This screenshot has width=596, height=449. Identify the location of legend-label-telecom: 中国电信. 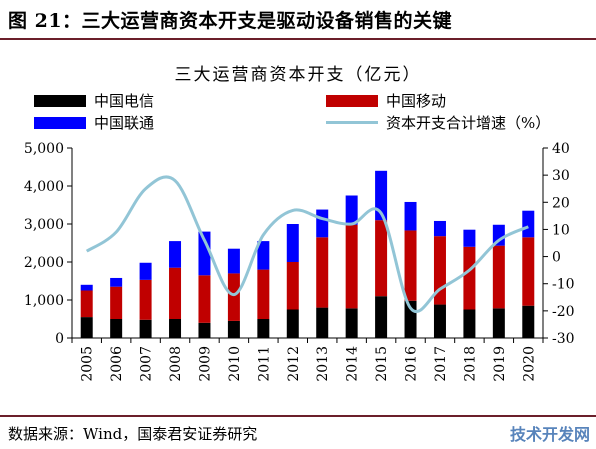
(124, 101).